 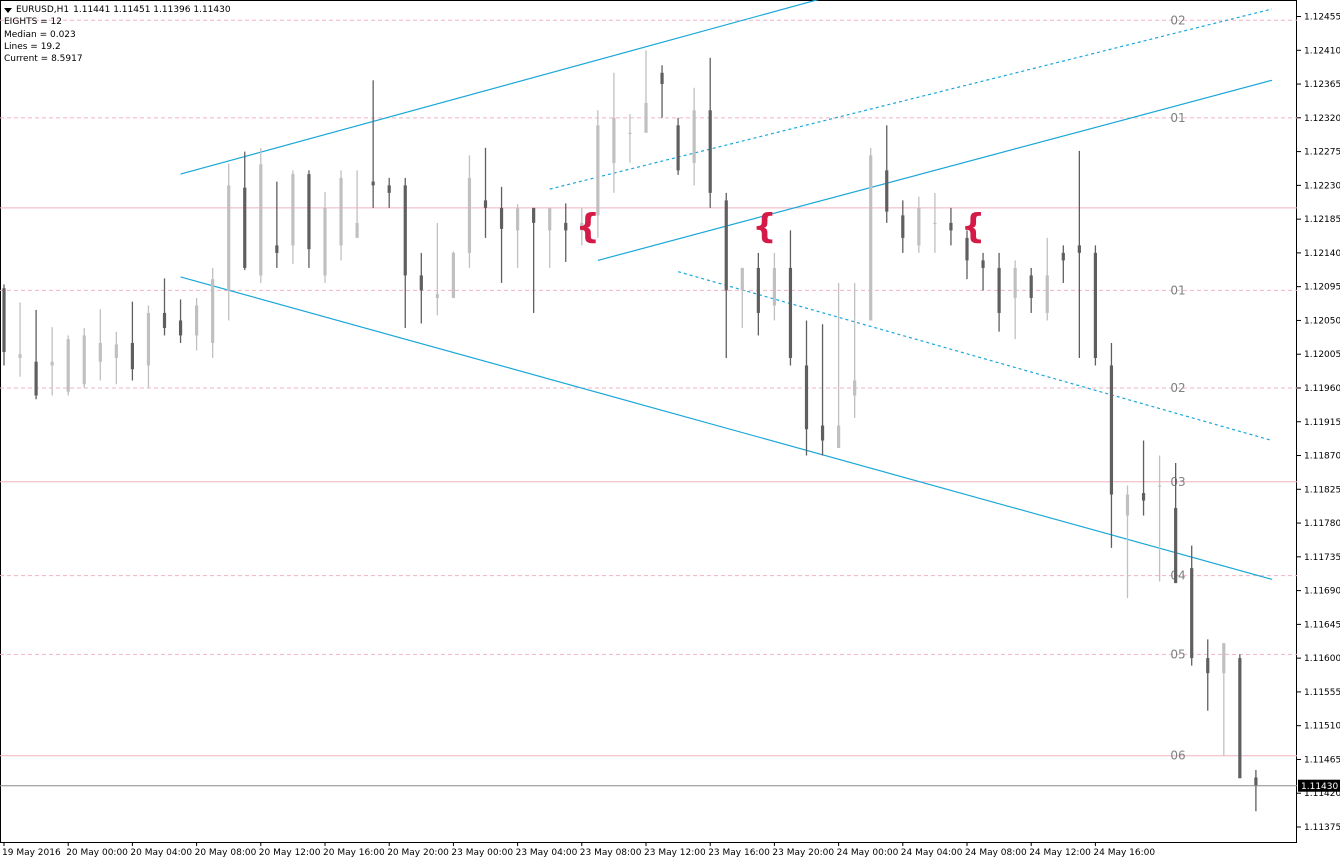 I want to click on y-axis-label: 1.11870, so click(x=1322, y=457).